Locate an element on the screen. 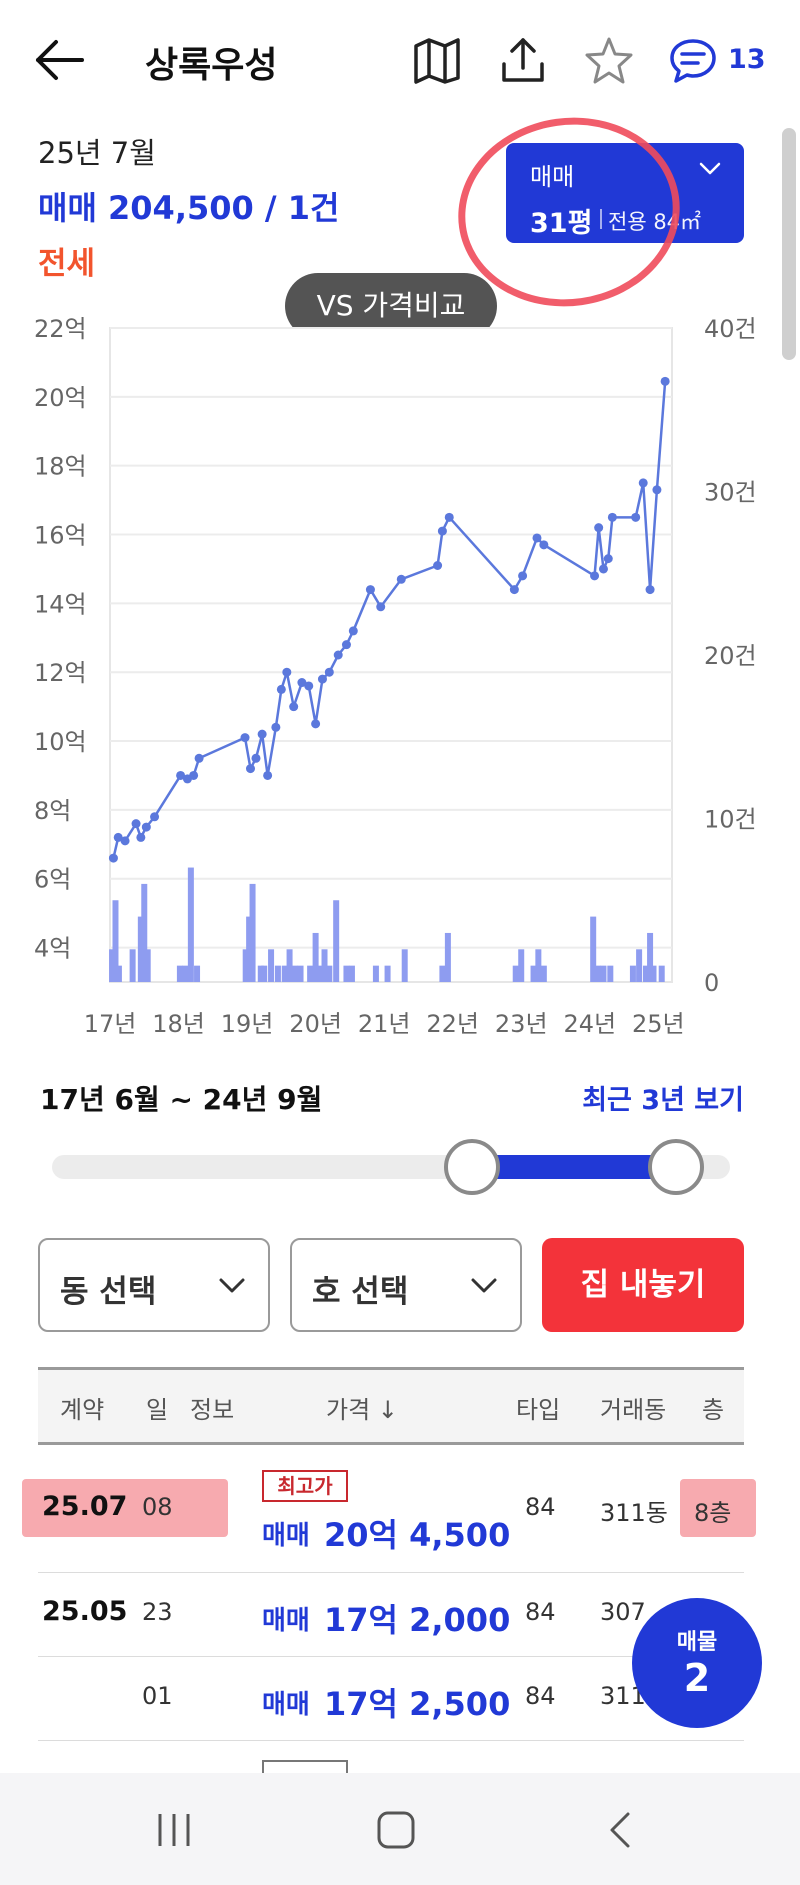 The width and height of the screenshot is (800, 1885). comment-count: 13 is located at coordinates (747, 59).